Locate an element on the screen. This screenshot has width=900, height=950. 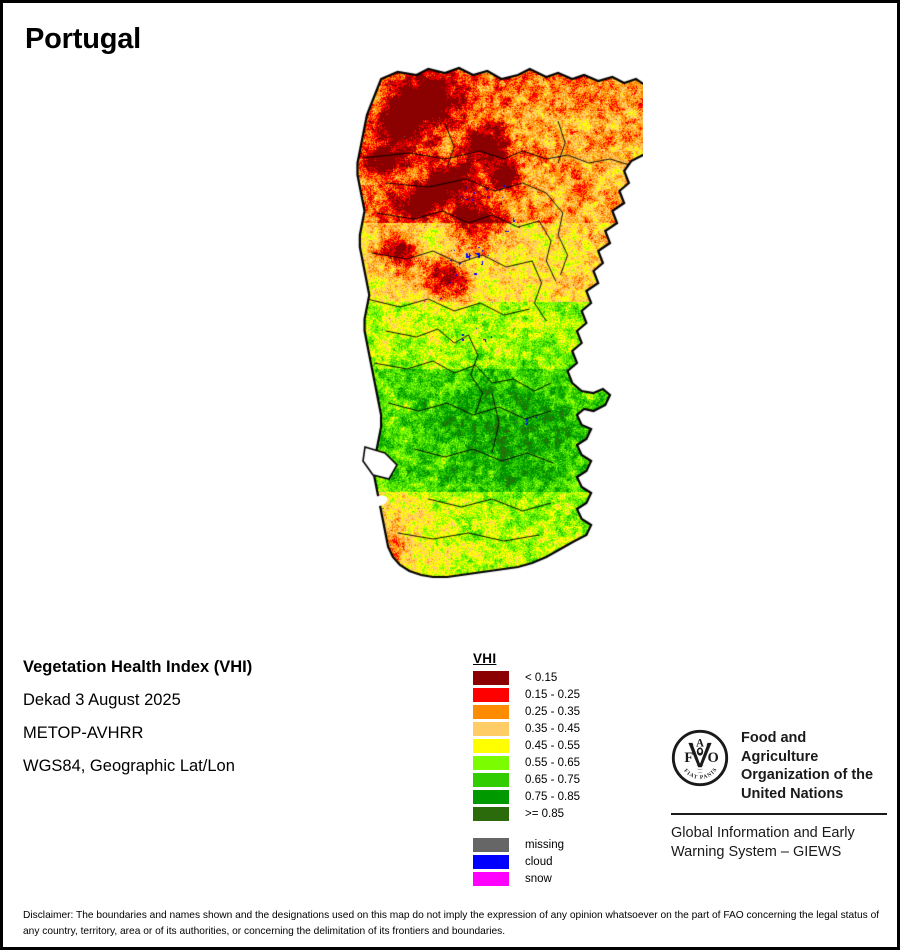
legend-class-row: 0.25 - 0.35 is located at coordinates (558, 712).